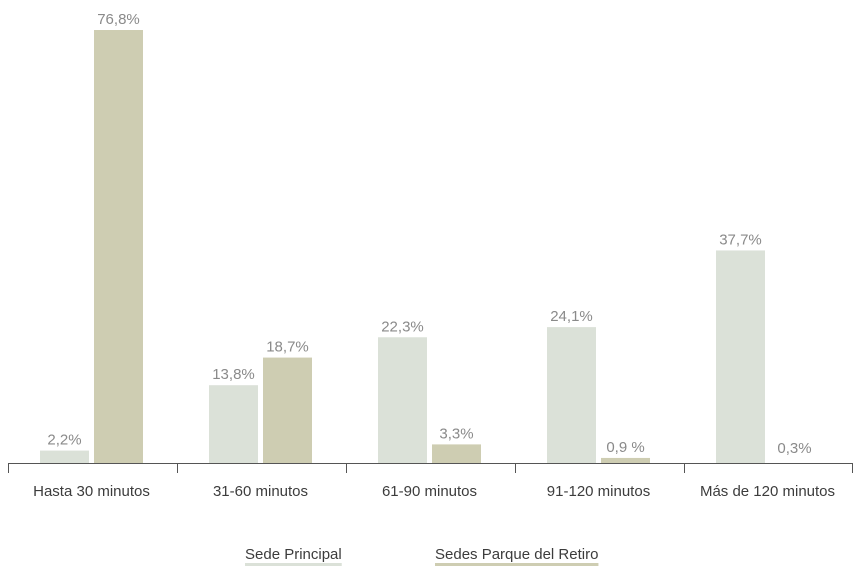 The image size is (853, 567). Describe the element at coordinates (64, 440) in the screenshot. I see `value-label: 2,2%` at that location.